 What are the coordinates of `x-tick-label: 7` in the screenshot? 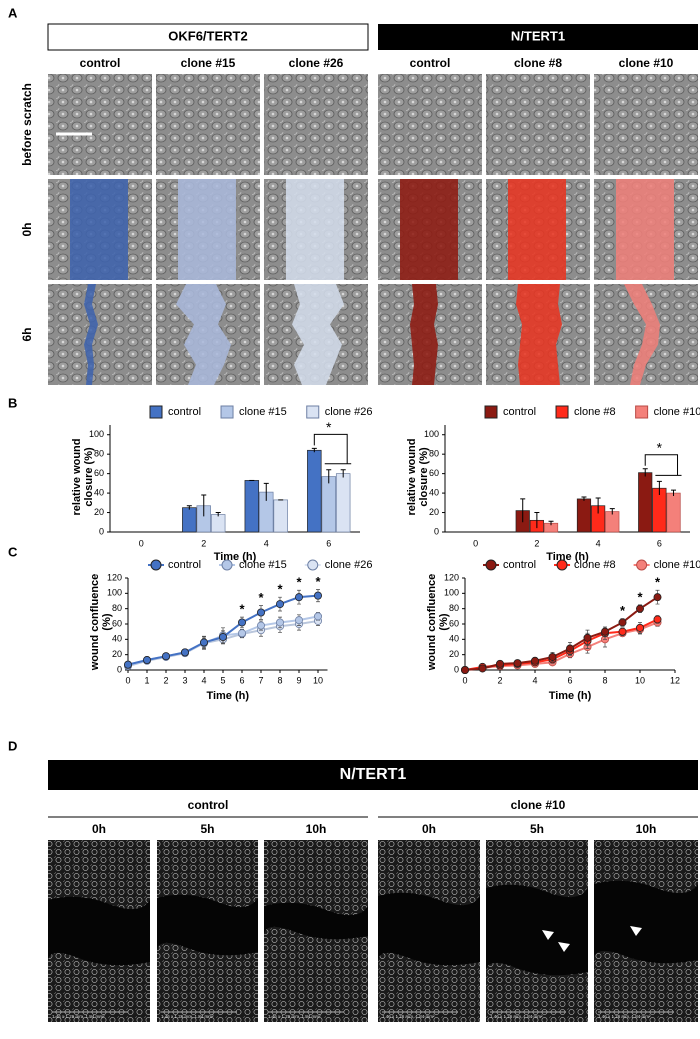 It's located at (260, 680).